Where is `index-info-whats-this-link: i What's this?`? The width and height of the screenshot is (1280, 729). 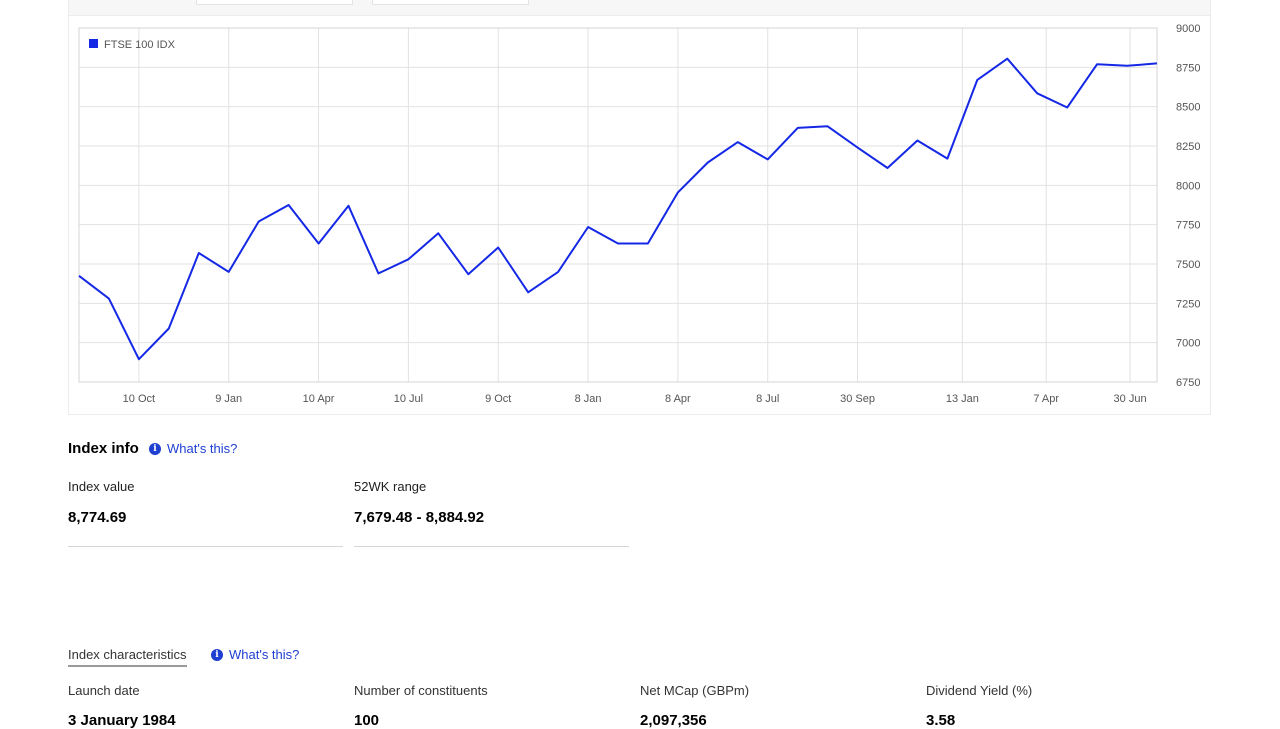 index-info-whats-this-link: i What's this? is located at coordinates (193, 448).